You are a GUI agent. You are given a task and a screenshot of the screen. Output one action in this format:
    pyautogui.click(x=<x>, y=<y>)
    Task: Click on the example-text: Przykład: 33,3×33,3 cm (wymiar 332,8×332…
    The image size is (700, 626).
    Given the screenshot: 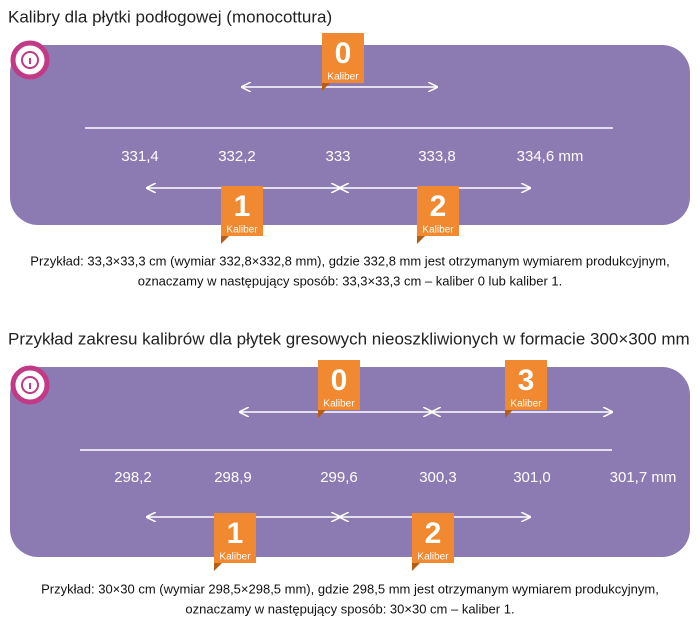 What is the action you would take?
    pyautogui.click(x=349, y=260)
    